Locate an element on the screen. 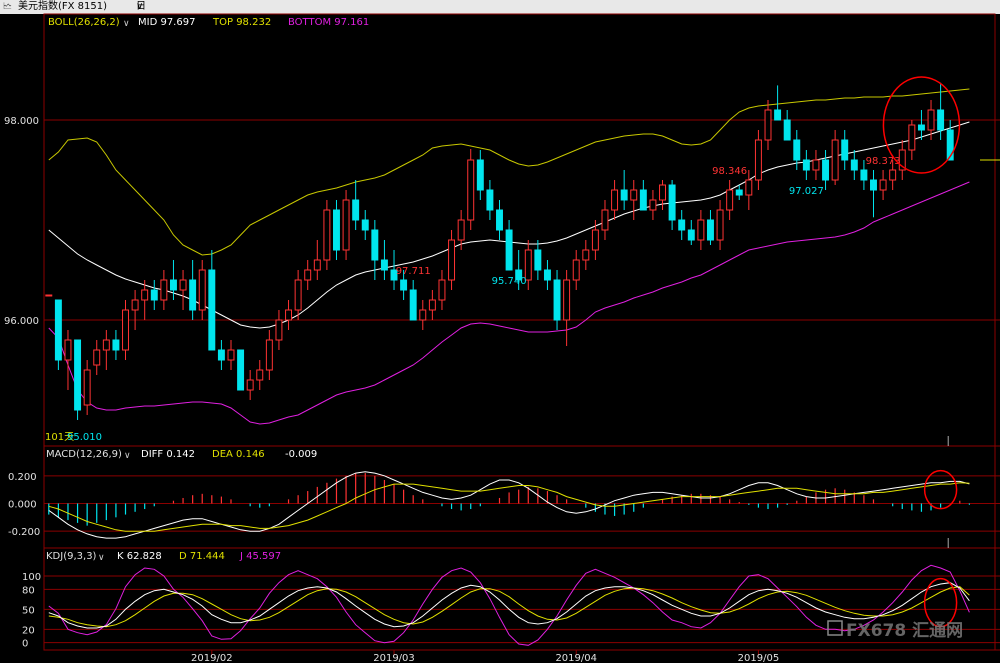 The image size is (1000, 663). boll-mid-label: MID 97.697 is located at coordinates (166, 22).